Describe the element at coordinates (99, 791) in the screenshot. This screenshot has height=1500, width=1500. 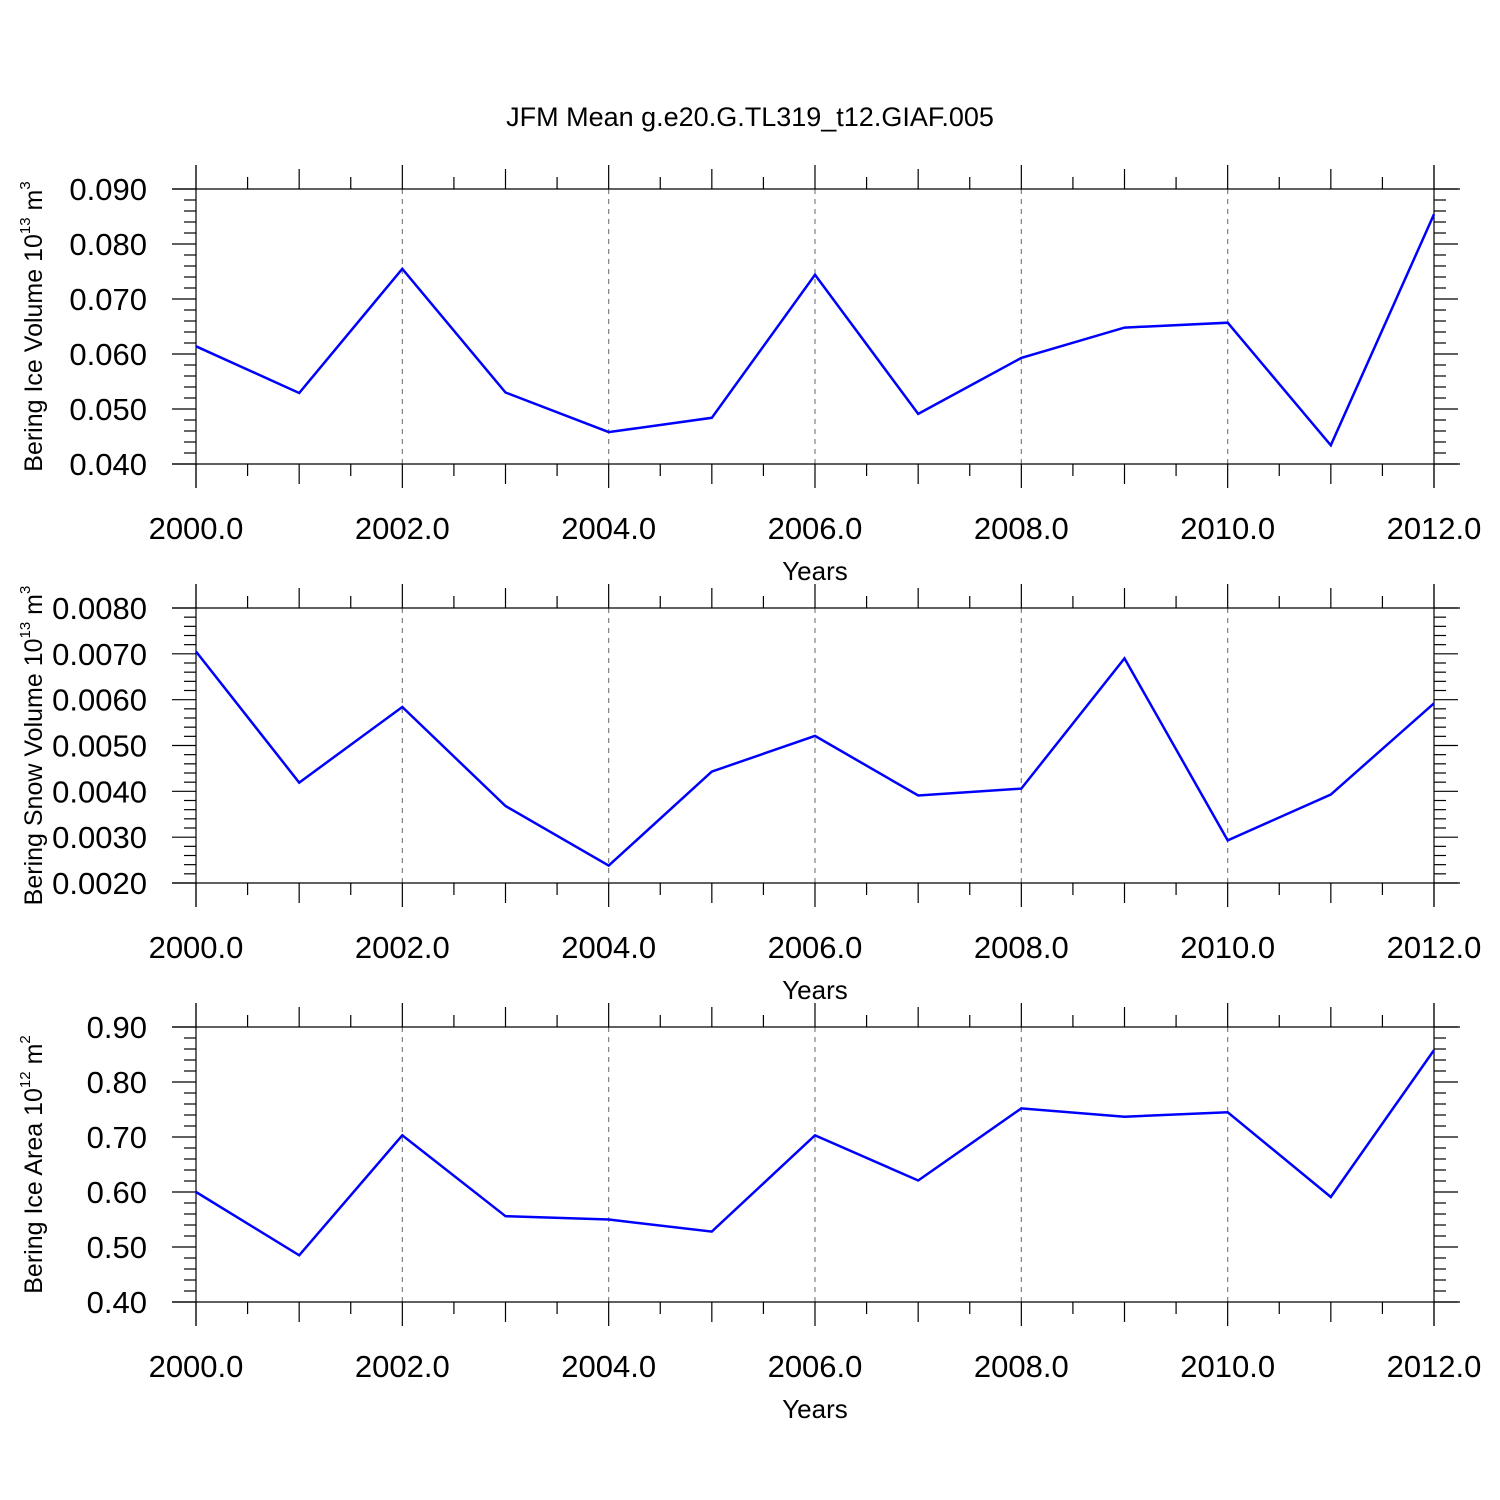
I see `y-tick-label: 0.0040` at that location.